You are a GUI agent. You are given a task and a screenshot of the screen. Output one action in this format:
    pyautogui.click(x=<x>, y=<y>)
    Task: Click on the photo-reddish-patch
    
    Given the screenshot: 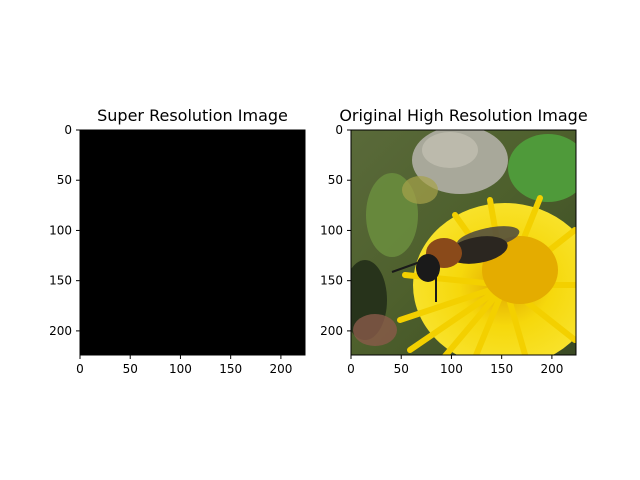 What is the action you would take?
    pyautogui.click(x=375, y=330)
    